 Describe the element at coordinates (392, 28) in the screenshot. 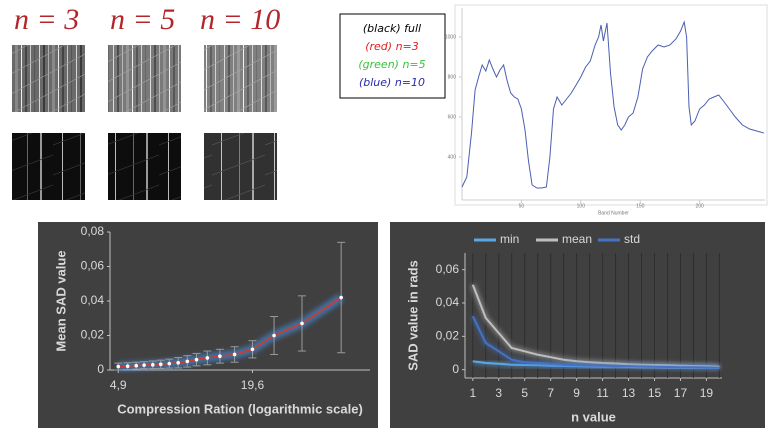

I see `legend-line: (black) full` at that location.